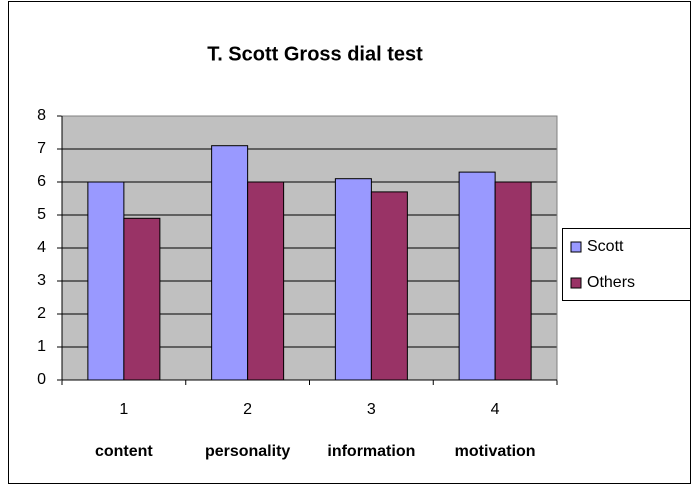  Describe the element at coordinates (41, 379) in the screenshot. I see `y-tick-label: 0` at that location.